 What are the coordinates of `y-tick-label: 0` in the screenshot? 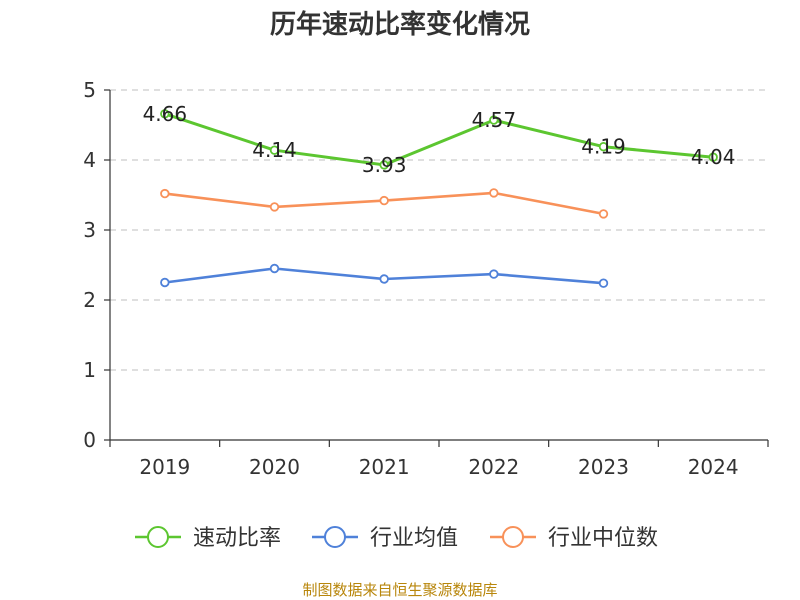 It's located at (89, 440).